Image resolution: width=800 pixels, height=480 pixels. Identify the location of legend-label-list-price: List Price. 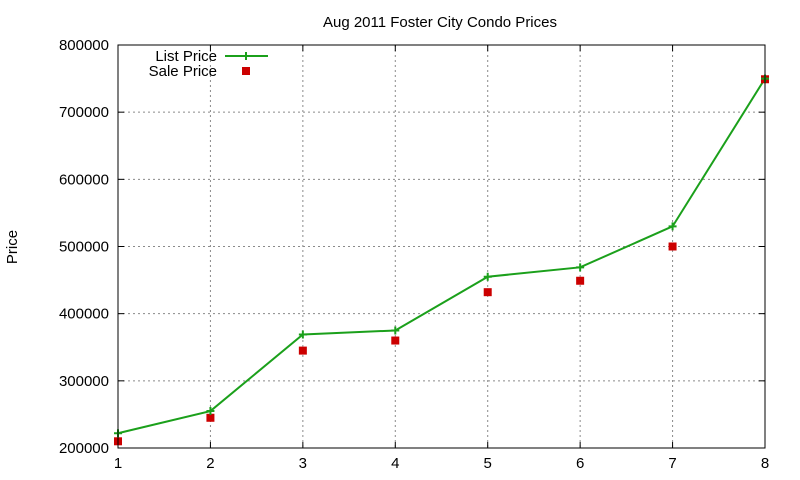
(186, 56).